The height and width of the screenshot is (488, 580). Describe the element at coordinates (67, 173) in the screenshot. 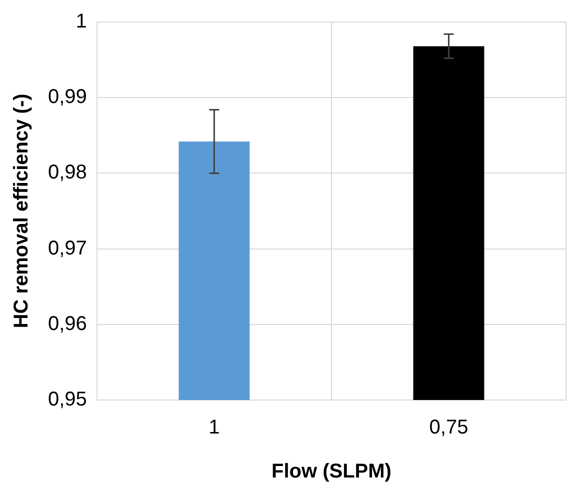

I see `y-tick-label: 0,98` at that location.